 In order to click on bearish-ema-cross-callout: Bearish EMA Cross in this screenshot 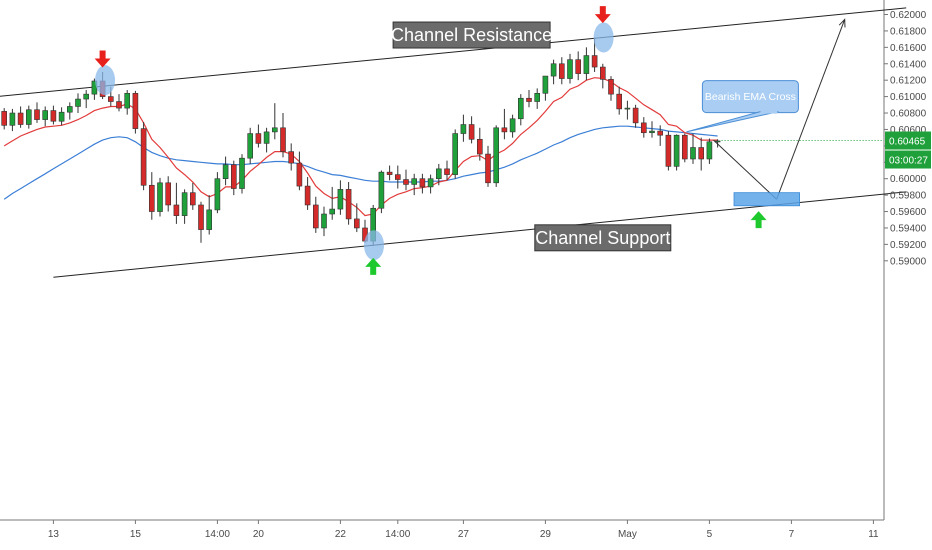, I will do `click(742, 106)`.